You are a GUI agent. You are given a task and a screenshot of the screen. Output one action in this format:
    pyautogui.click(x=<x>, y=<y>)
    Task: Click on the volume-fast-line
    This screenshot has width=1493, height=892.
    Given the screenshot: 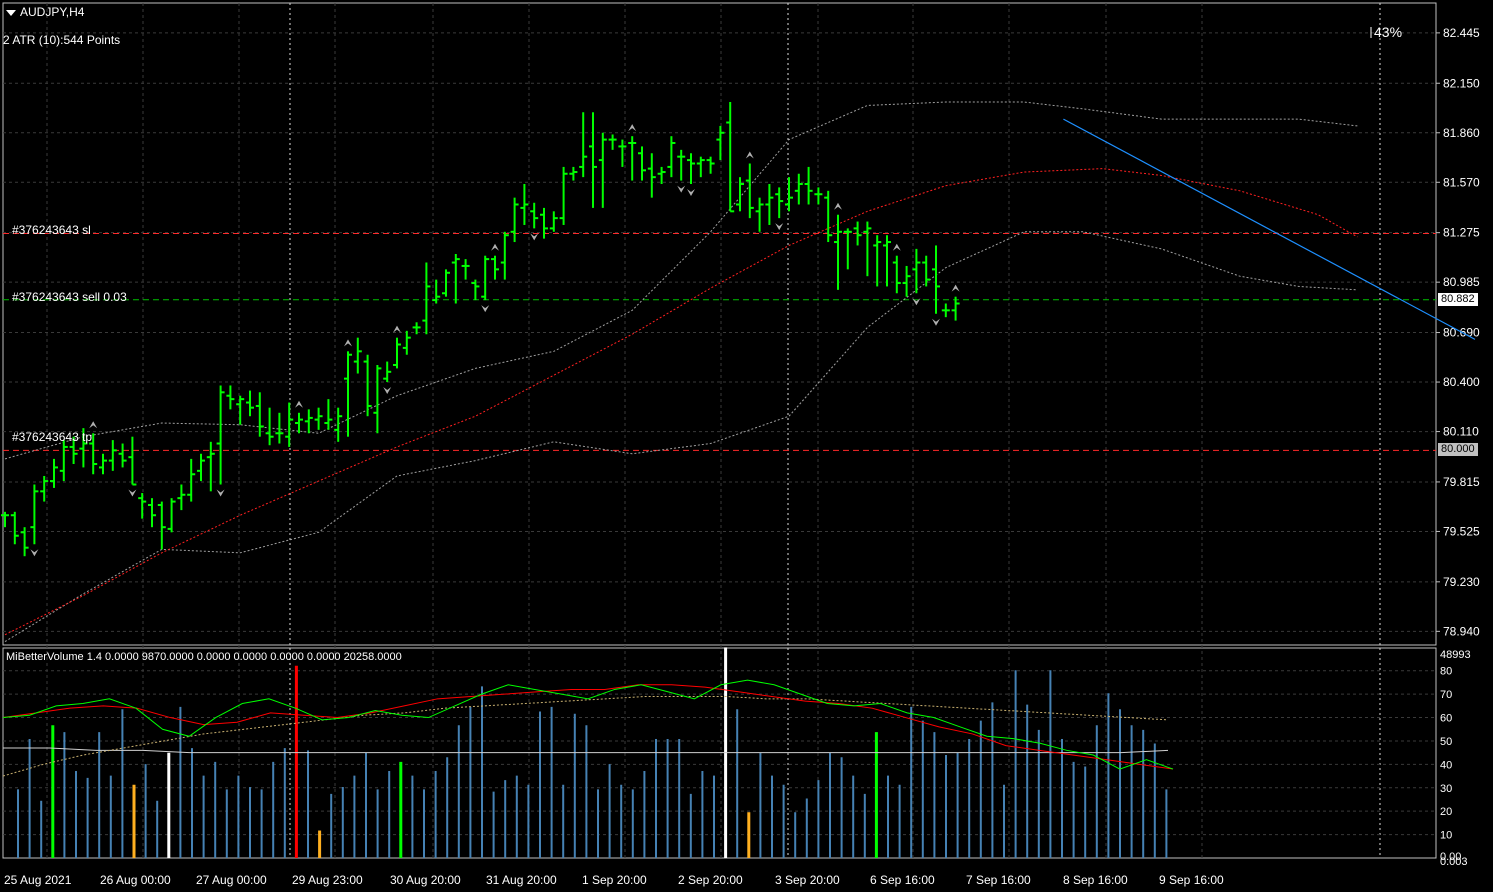 What is the action you would take?
    pyautogui.click(x=588, y=724)
    